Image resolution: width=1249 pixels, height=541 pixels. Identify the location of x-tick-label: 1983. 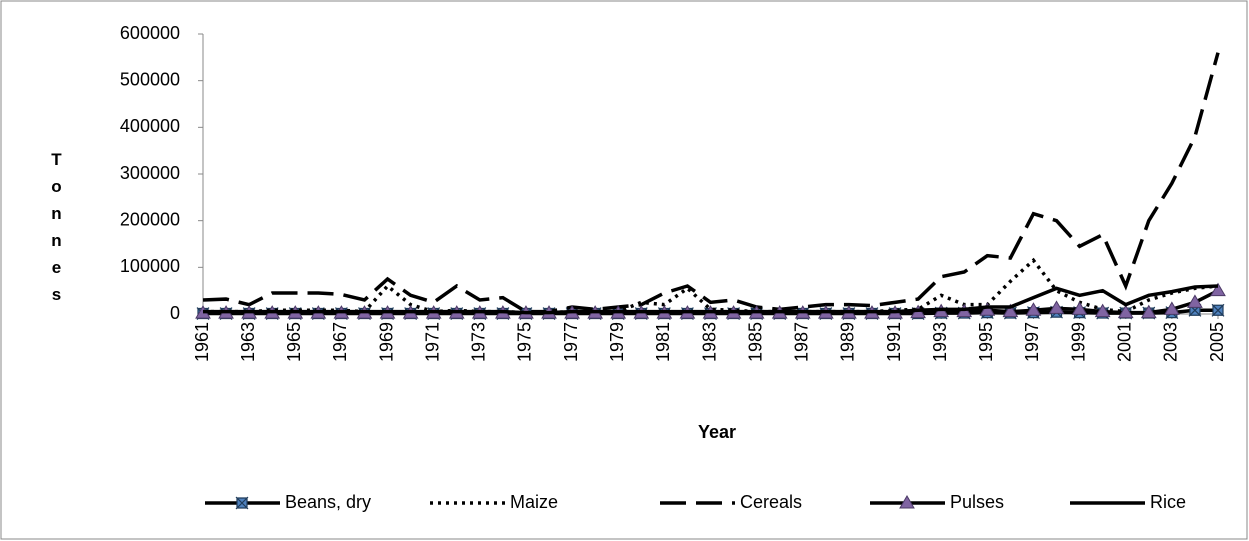
(709, 342).